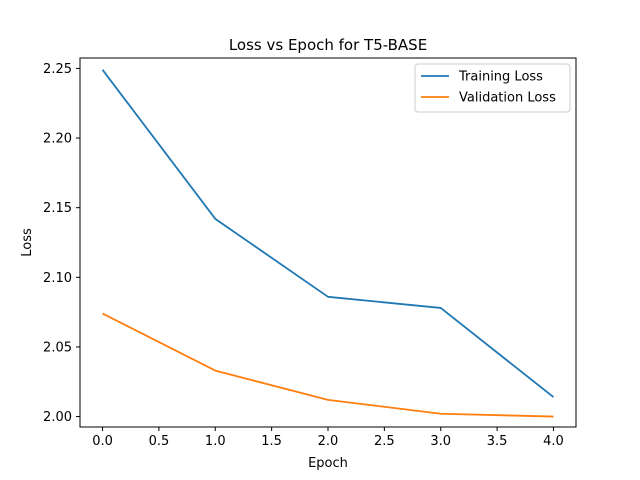  What do you see at coordinates (61, 243) in the screenshot?
I see `y-axis-ticks: 2.00 2.05 2.10 2.15 2.20 2.25` at bounding box center [61, 243].